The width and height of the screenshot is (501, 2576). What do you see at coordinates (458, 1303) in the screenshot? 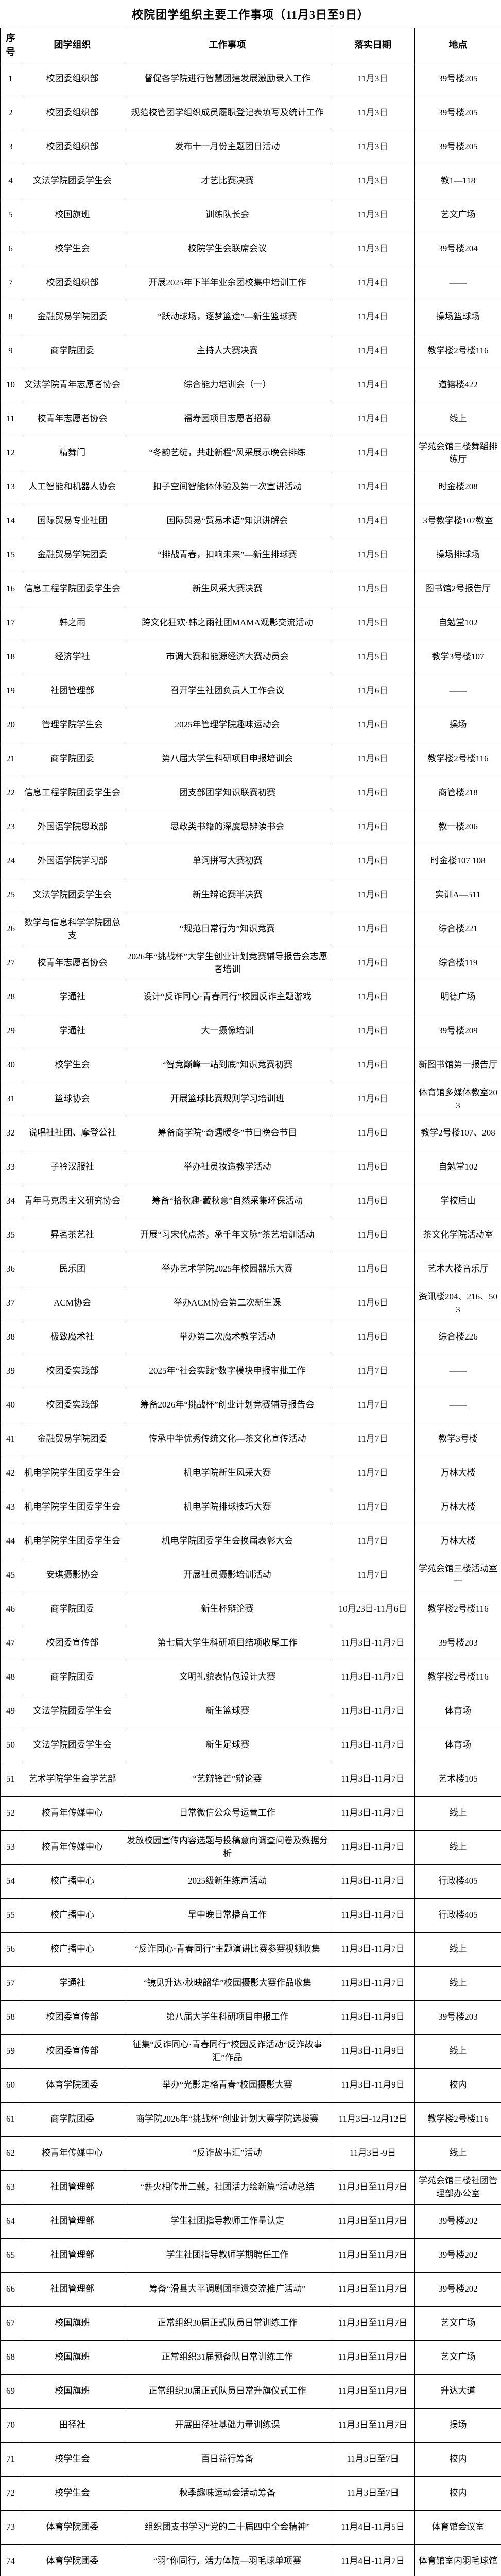
I see `cell-loc: 资讯楼204、216、503` at bounding box center [458, 1303].